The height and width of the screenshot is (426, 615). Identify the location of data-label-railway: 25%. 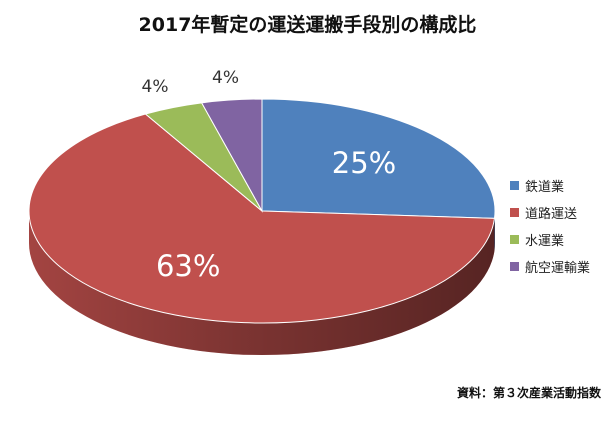
(364, 163).